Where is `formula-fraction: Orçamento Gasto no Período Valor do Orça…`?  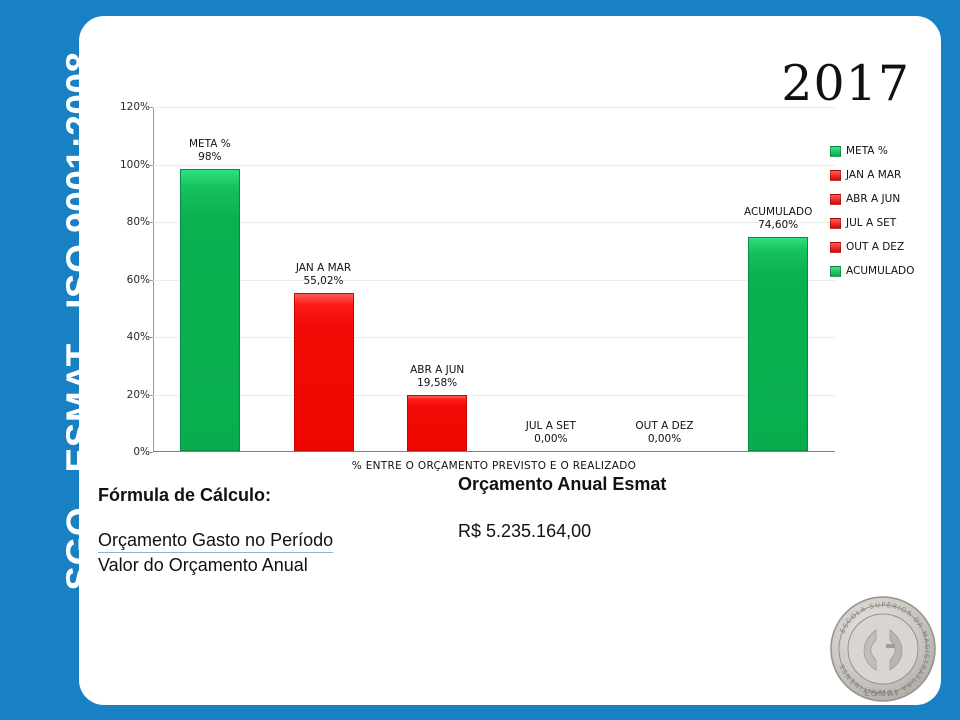
formula-fraction: Orçamento Gasto no Período Valor do Orça… is located at coordinates (288, 553).